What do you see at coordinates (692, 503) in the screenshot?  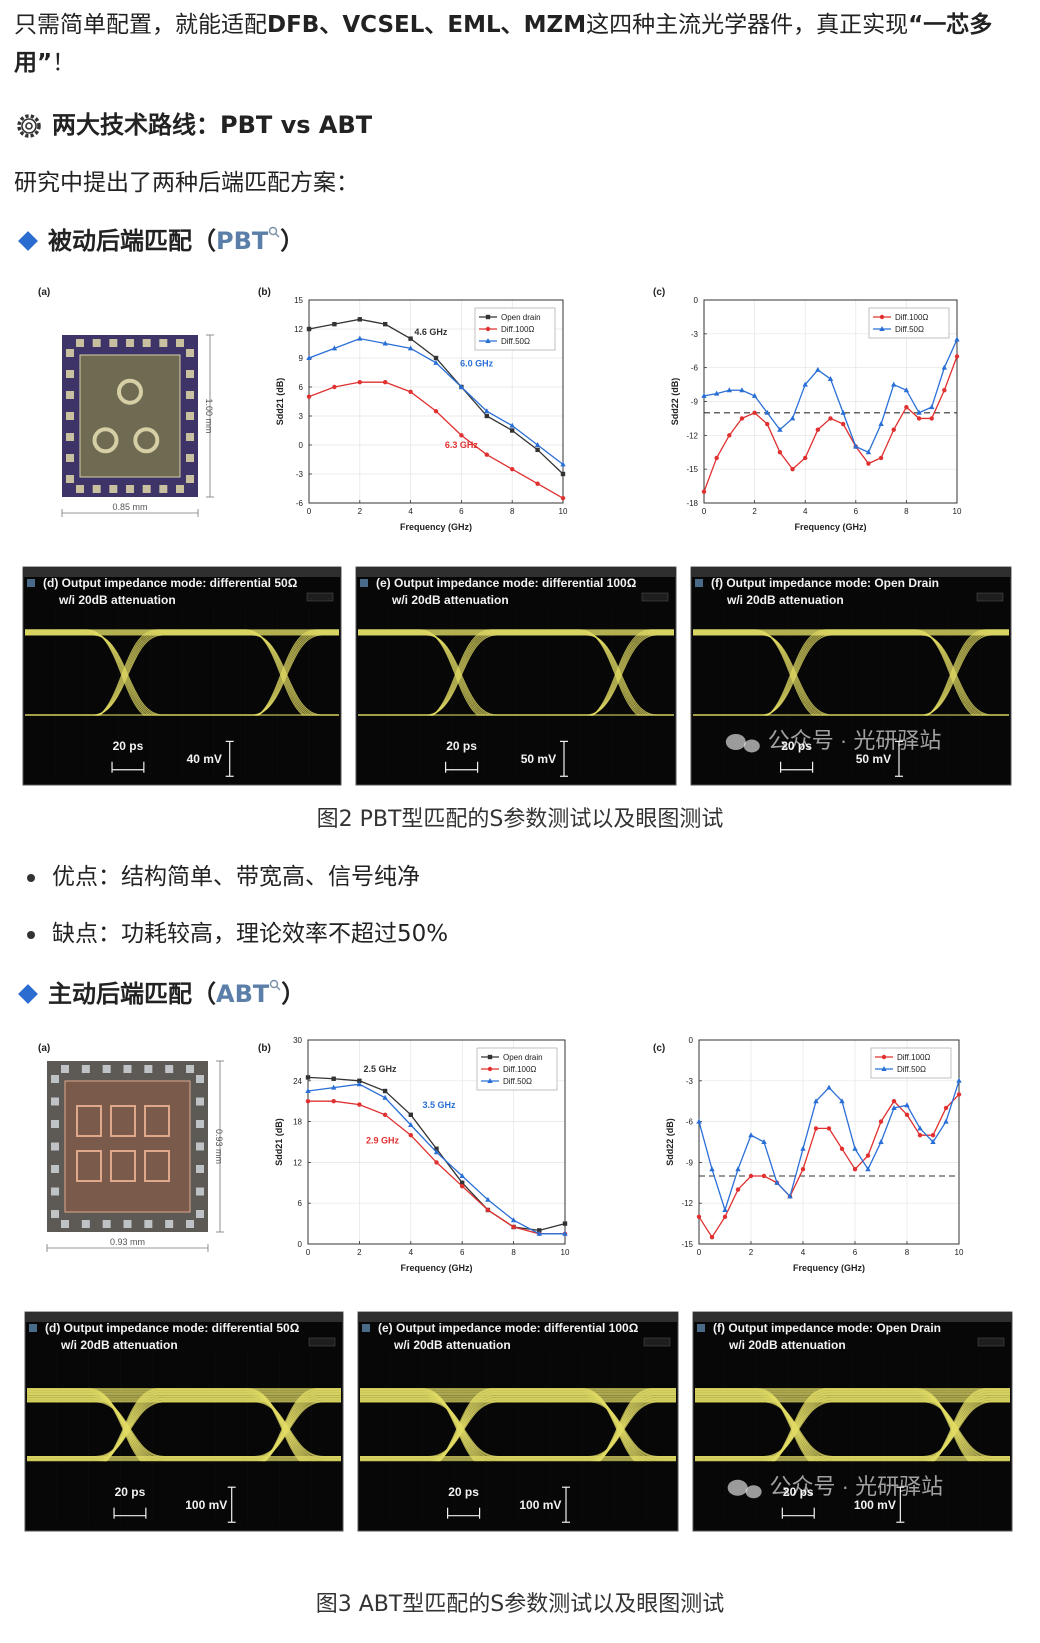 I see `y-tick-label: -18` at bounding box center [692, 503].